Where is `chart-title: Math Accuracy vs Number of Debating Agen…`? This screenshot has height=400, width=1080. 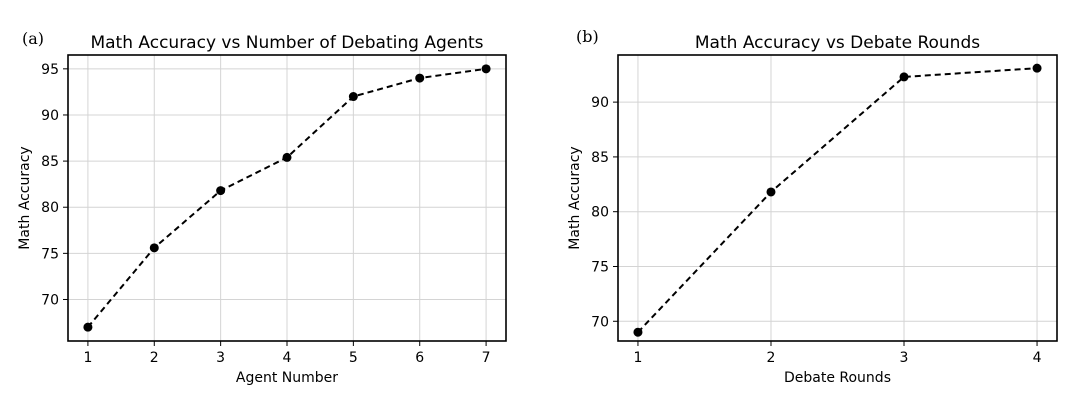
chart-title: Math Accuracy vs Number of Debating Agen… is located at coordinates (286, 43).